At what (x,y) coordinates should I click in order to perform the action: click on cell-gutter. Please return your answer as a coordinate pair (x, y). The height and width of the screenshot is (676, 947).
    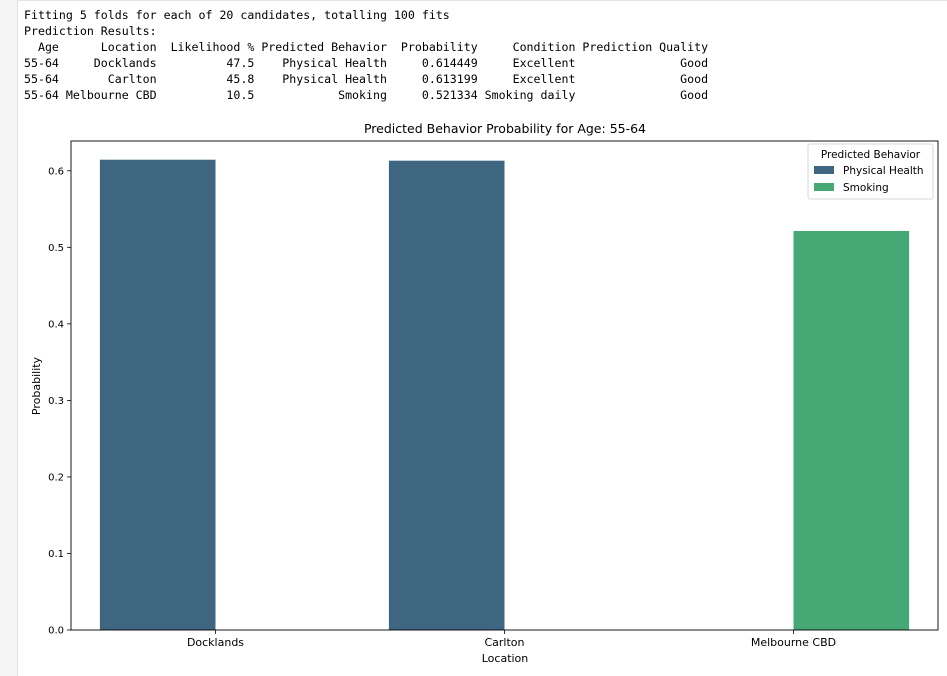
    Looking at the image, I should click on (9, 338).